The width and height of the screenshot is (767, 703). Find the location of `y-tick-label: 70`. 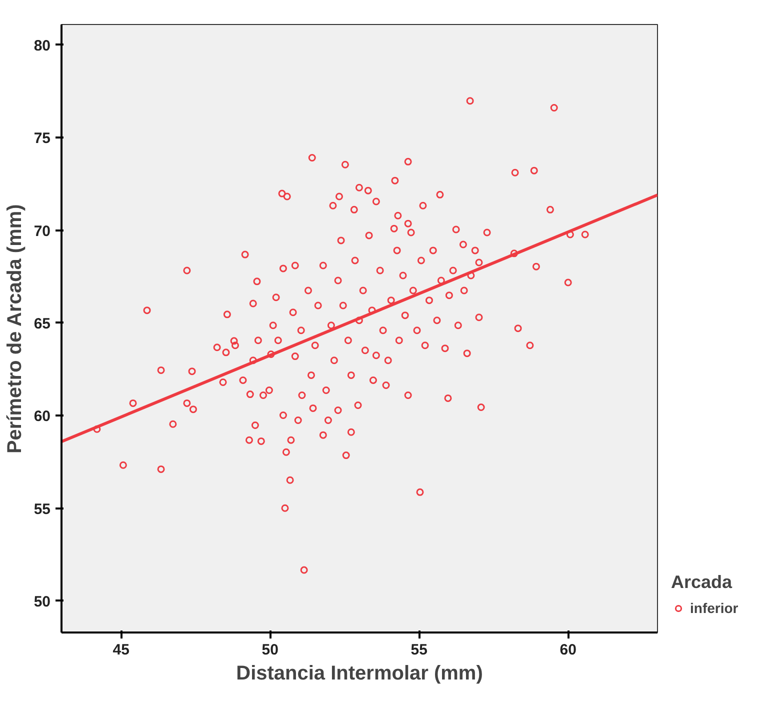

y-tick-label: 70 is located at coordinates (42, 231).